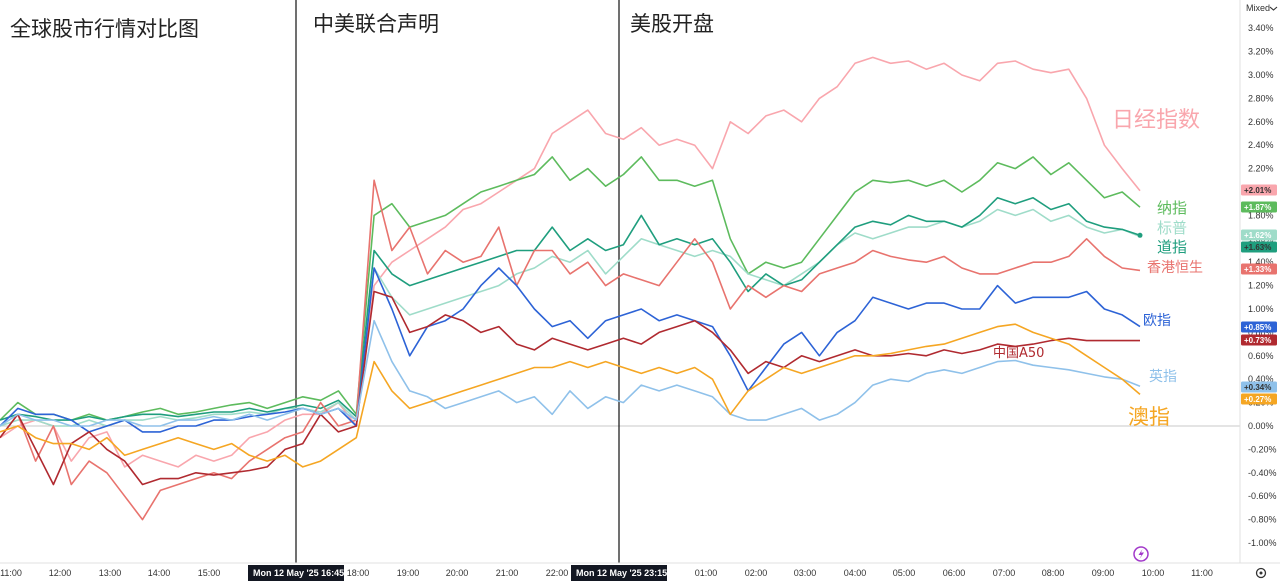 The image size is (1280, 584). What do you see at coordinates (756, 573) in the screenshot?
I see `x-tick-label: 02:00` at bounding box center [756, 573].